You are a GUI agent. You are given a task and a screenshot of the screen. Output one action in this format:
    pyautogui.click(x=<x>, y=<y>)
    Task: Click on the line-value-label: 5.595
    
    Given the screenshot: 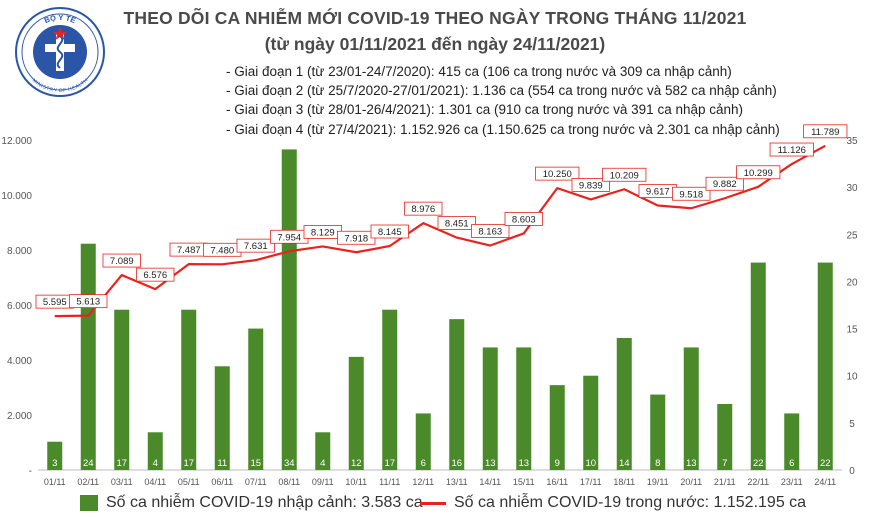 What is the action you would take?
    pyautogui.click(x=55, y=302)
    